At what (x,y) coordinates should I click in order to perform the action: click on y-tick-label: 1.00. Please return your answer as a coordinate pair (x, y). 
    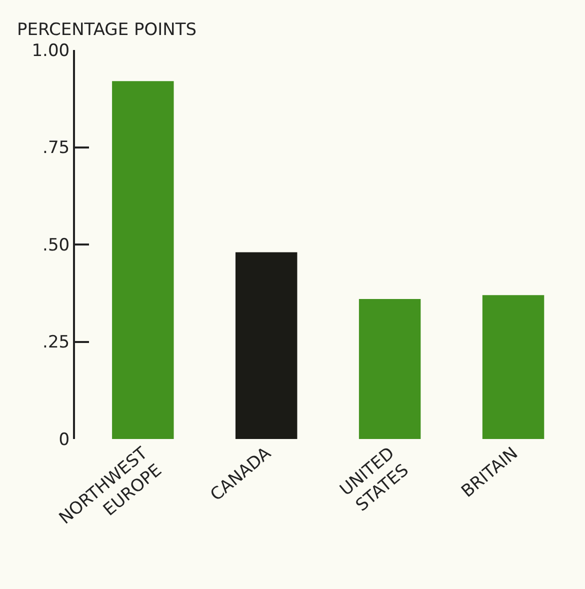
    Looking at the image, I should click on (51, 50).